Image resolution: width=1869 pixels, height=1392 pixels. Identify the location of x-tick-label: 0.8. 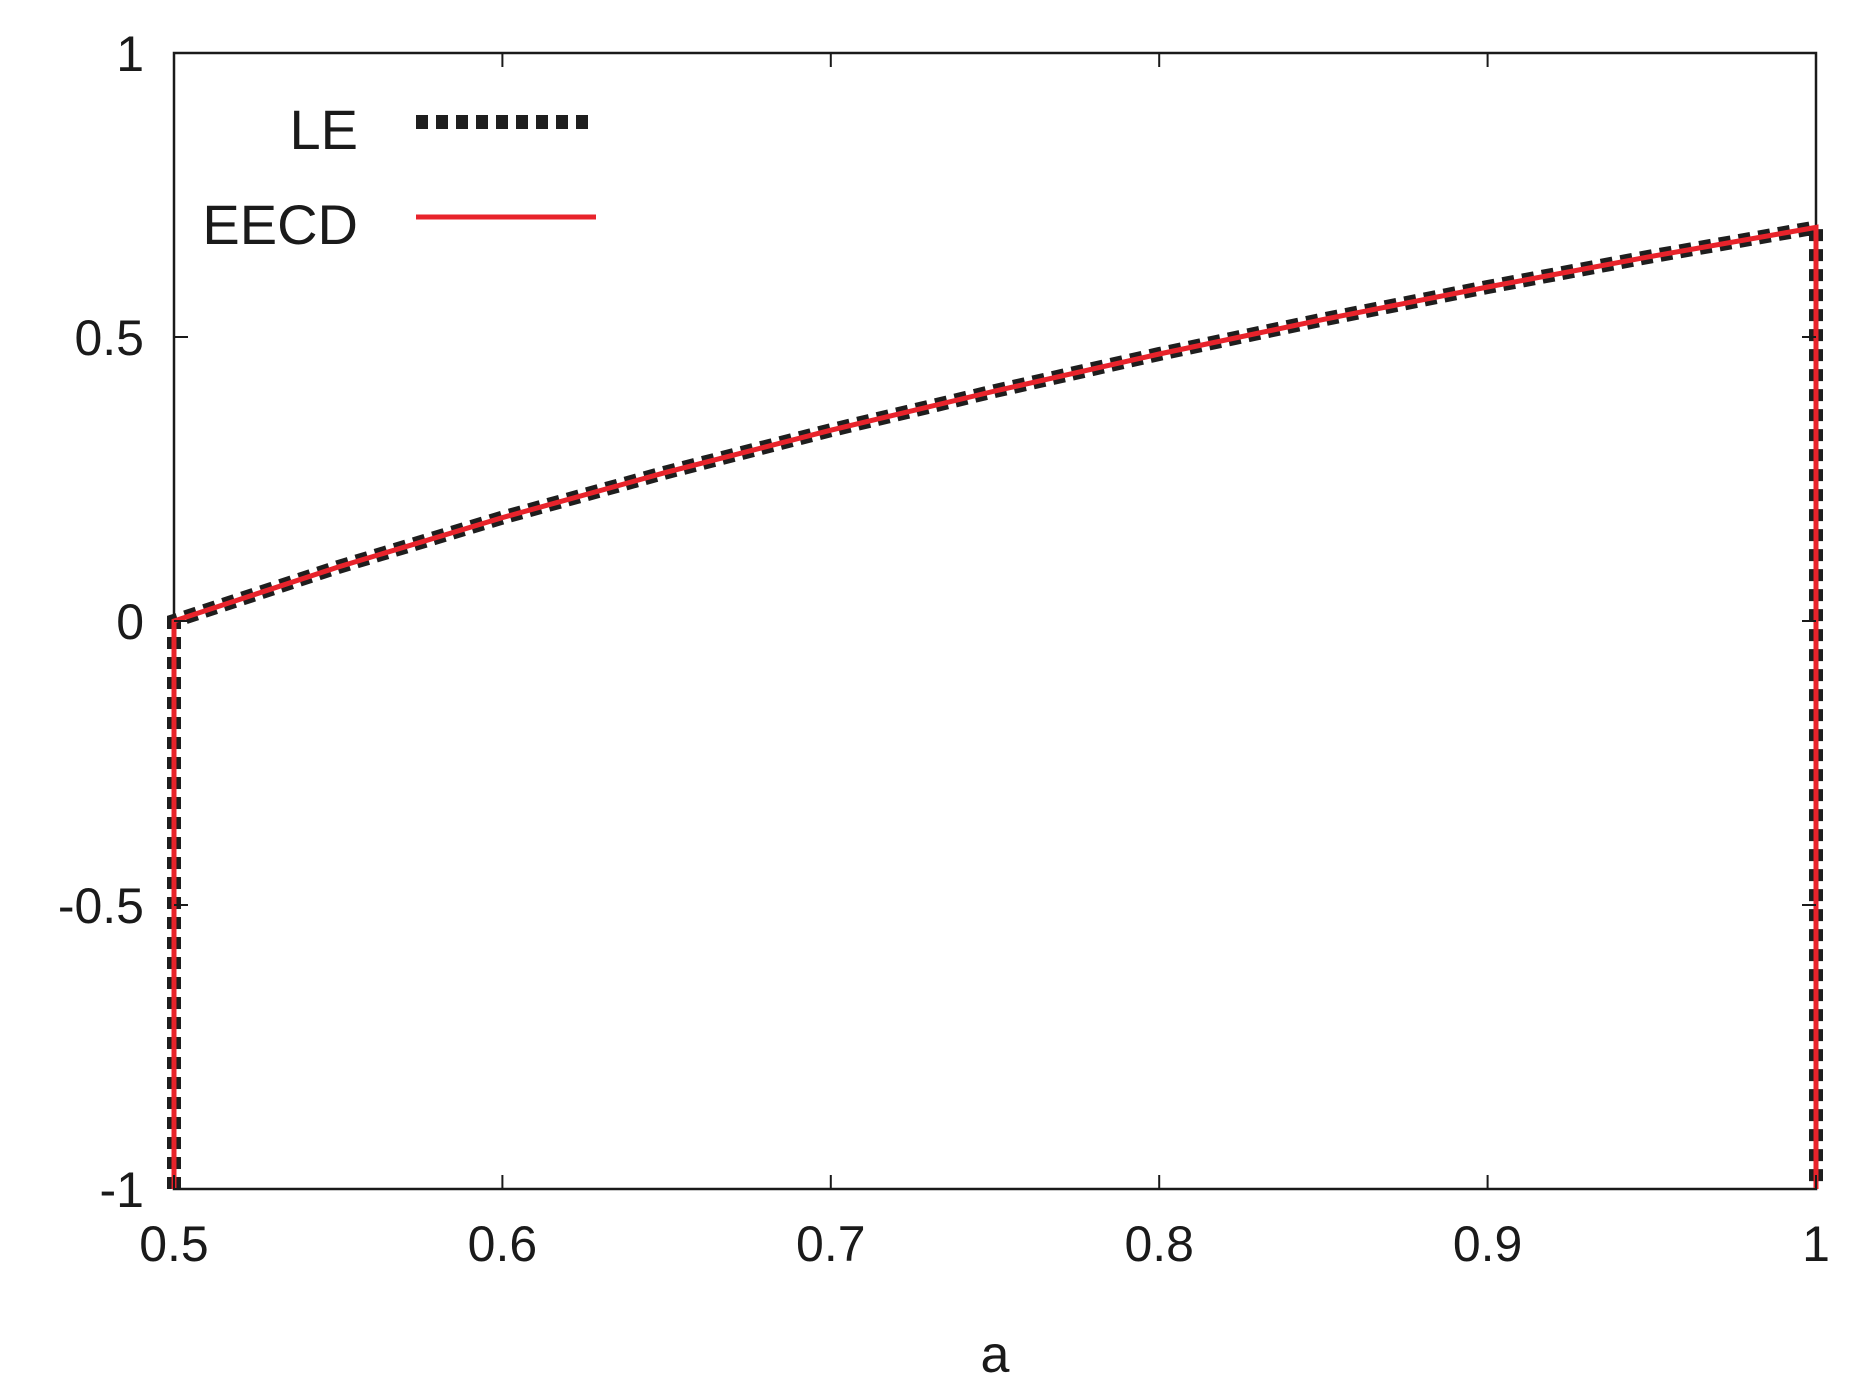
(1159, 1244).